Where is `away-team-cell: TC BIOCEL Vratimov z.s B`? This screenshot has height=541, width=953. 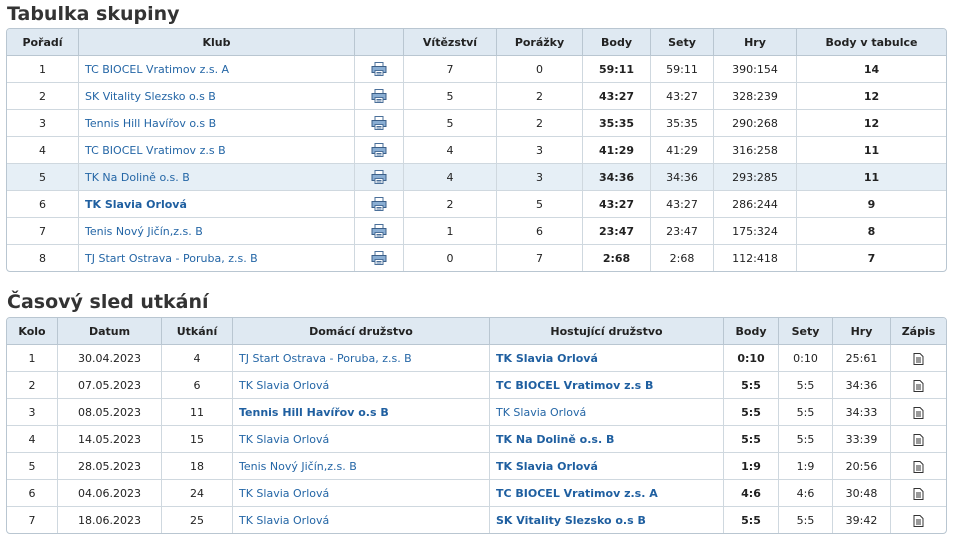
away-team-cell: TC BIOCEL Vratimov z.s B is located at coordinates (607, 384).